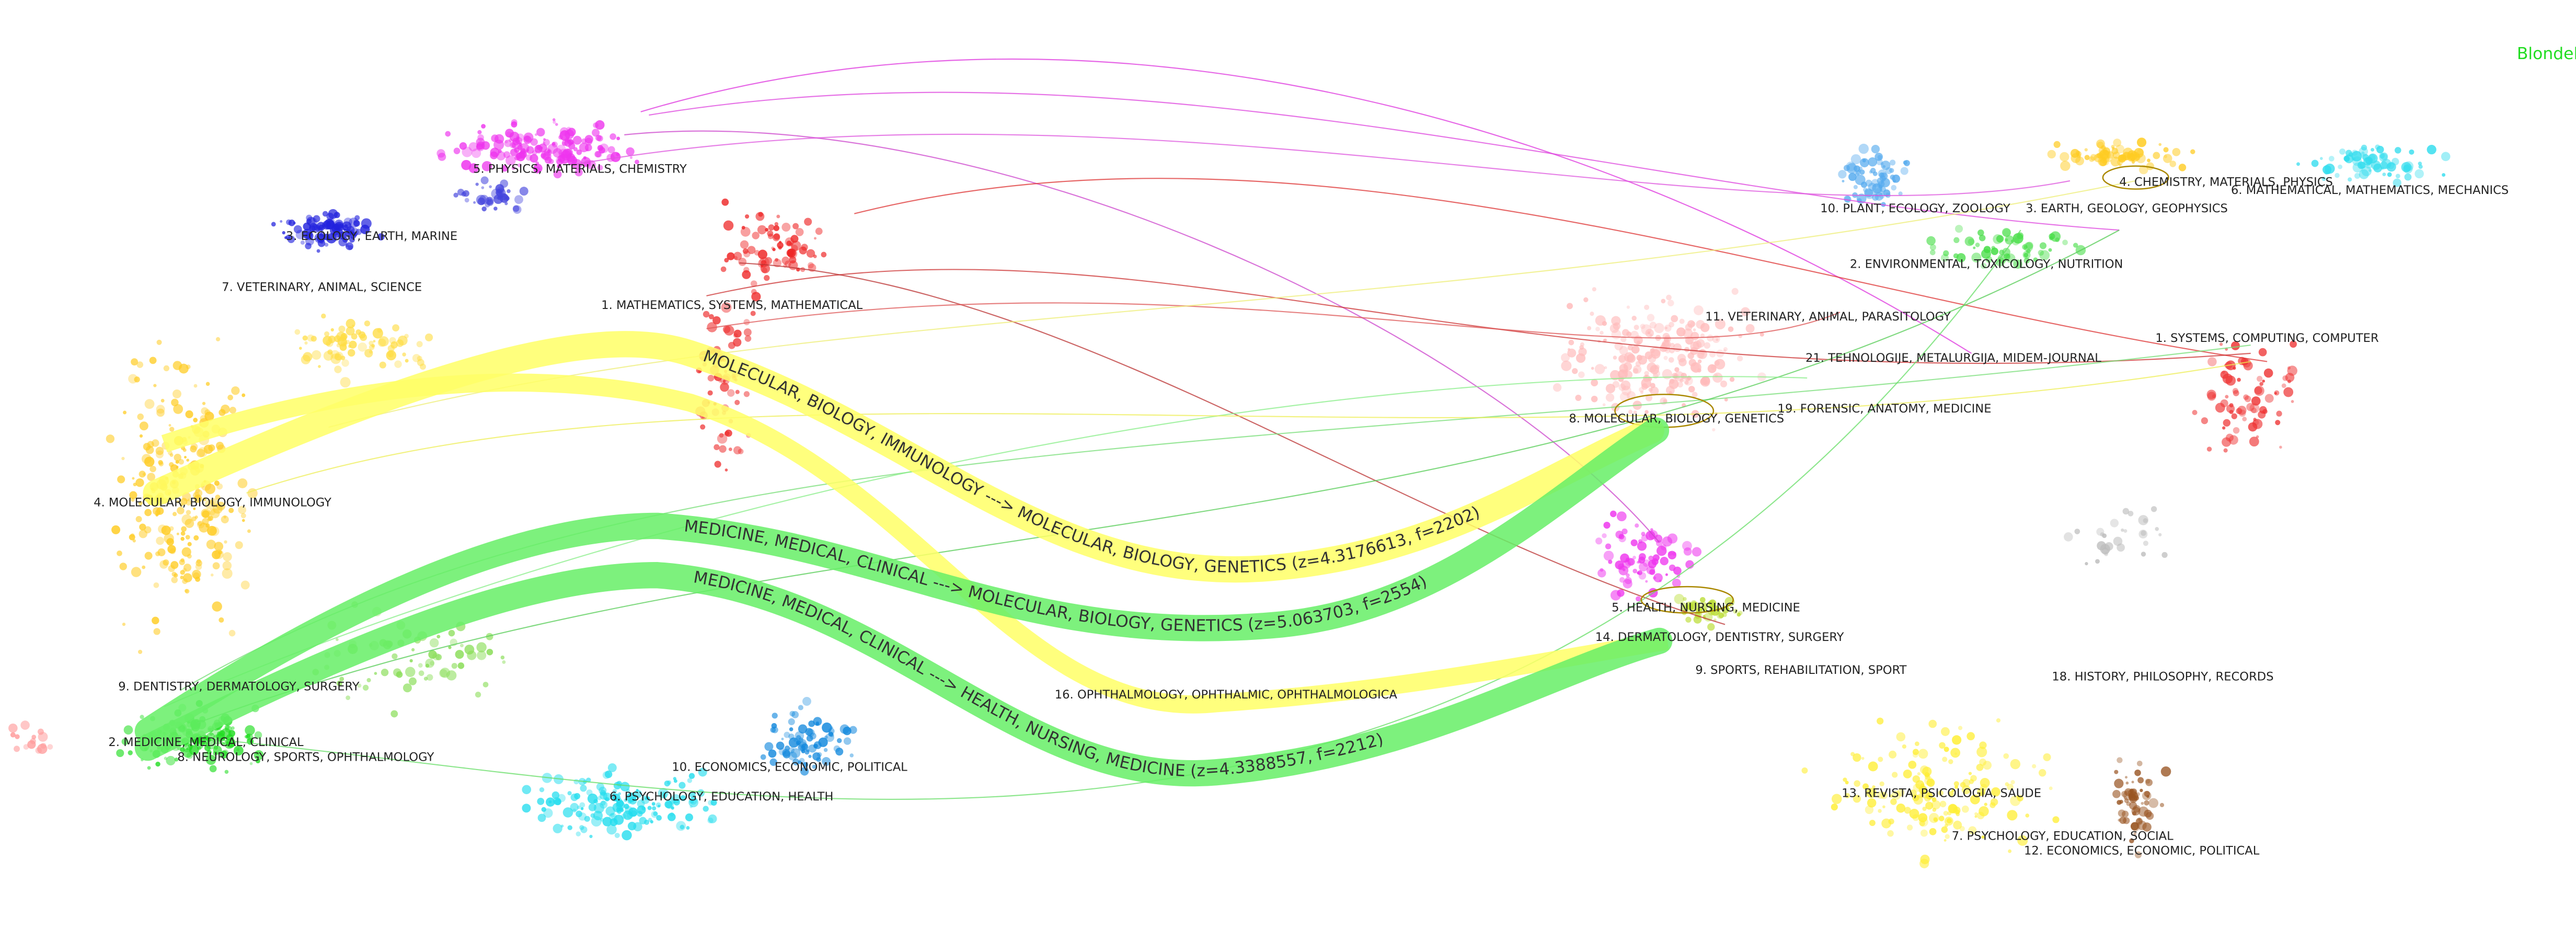  I want to click on left-cluster-label: 7. VETERINARY, ANIMAL, SCIENCE, so click(322, 287).